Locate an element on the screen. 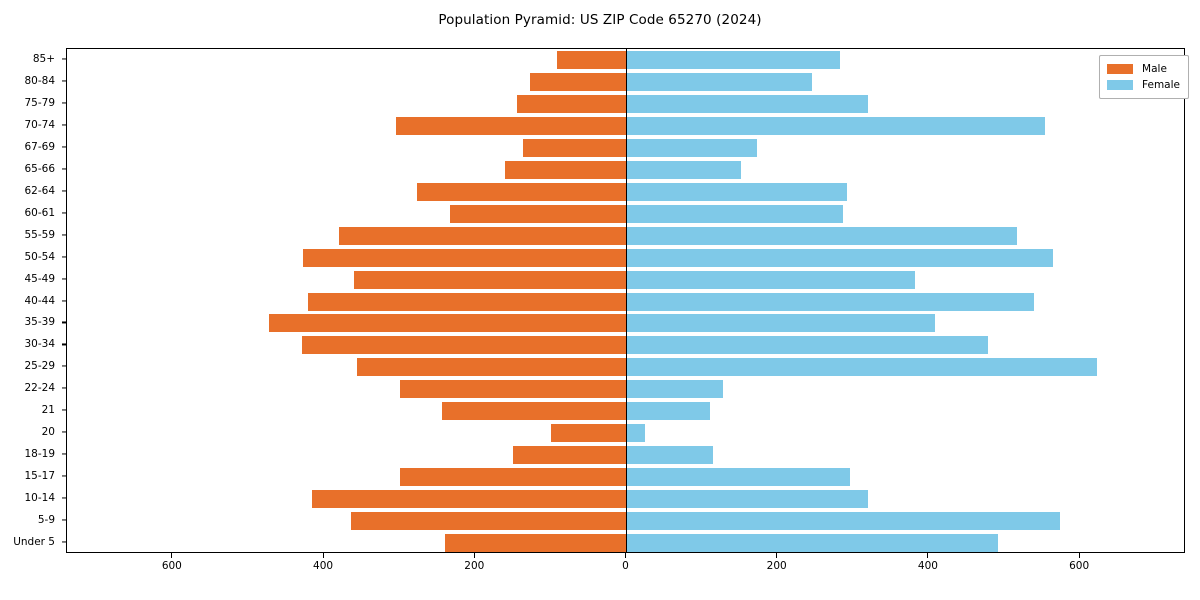 This screenshot has width=1200, height=600. y-tick-label-62-64: 62-64 is located at coordinates (39, 190).